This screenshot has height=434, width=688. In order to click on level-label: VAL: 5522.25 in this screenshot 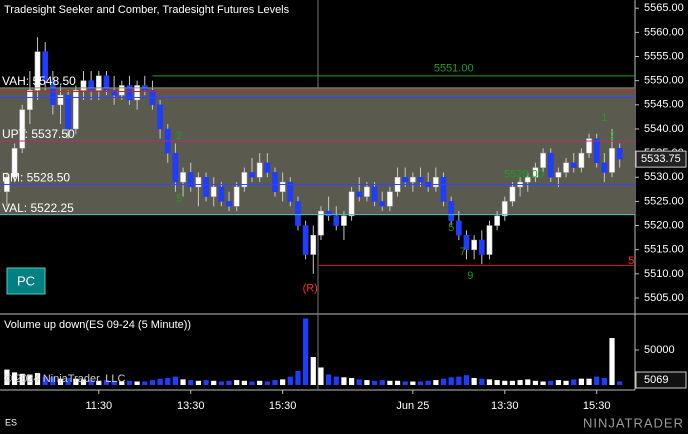, I will do `click(38, 208)`.